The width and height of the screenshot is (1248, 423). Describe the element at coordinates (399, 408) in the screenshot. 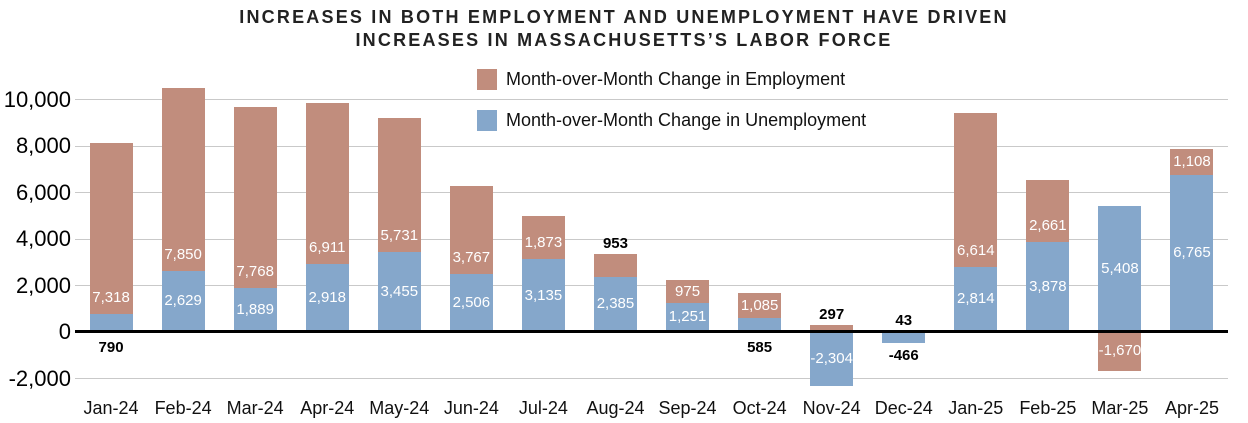

I see `x-axis-label-may-24: May-24` at that location.